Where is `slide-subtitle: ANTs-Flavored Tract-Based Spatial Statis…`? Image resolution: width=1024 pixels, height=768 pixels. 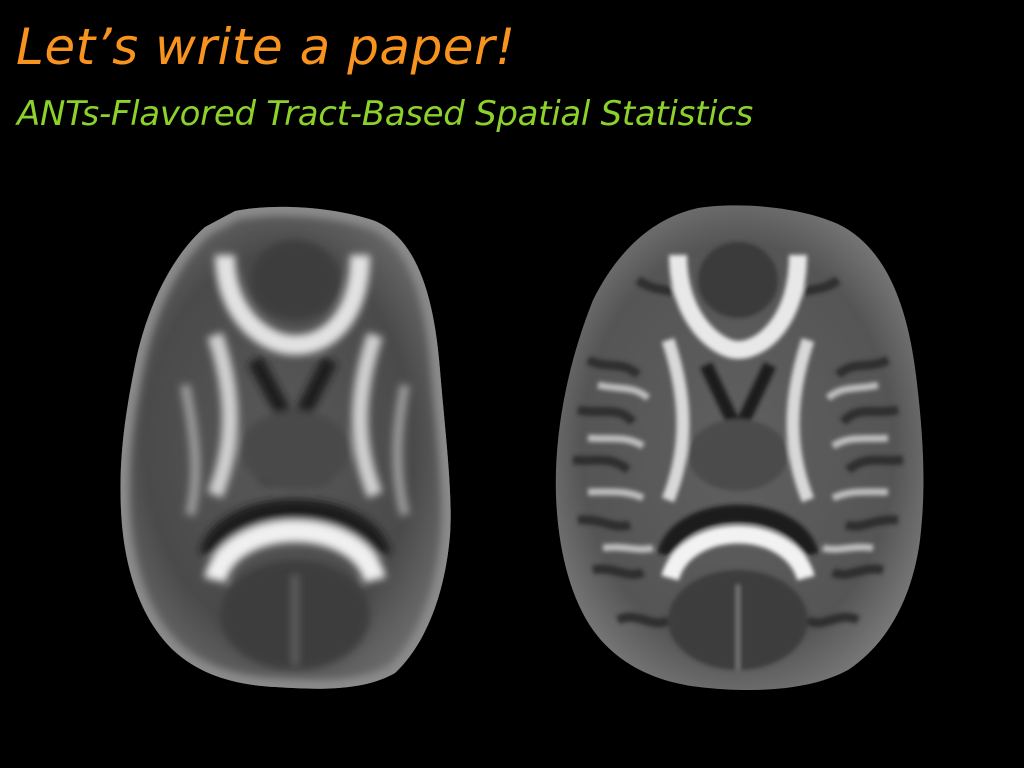 slide-subtitle: ANTs-Flavored Tract-Based Spatial Statis… is located at coordinates (385, 114).